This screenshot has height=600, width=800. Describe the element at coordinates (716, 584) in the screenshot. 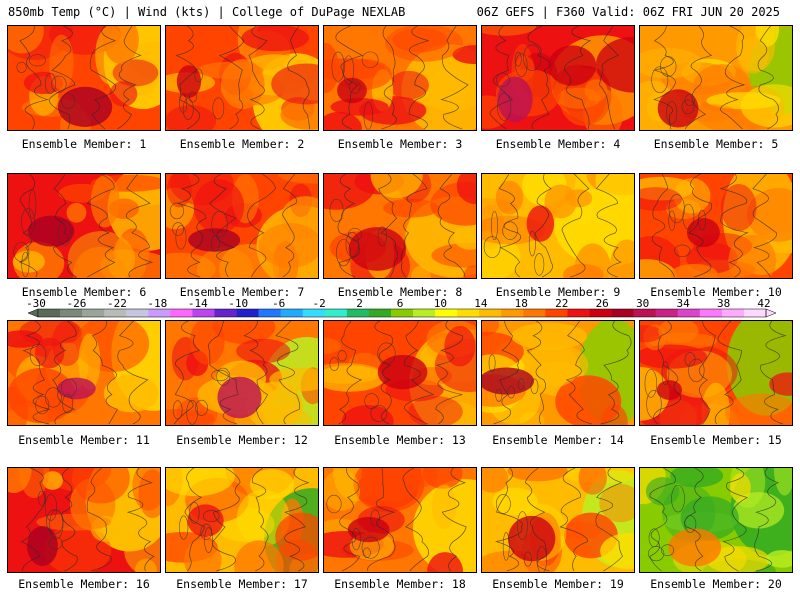

I see `ensemble-member-label: Ensemble Member: 20` at that location.